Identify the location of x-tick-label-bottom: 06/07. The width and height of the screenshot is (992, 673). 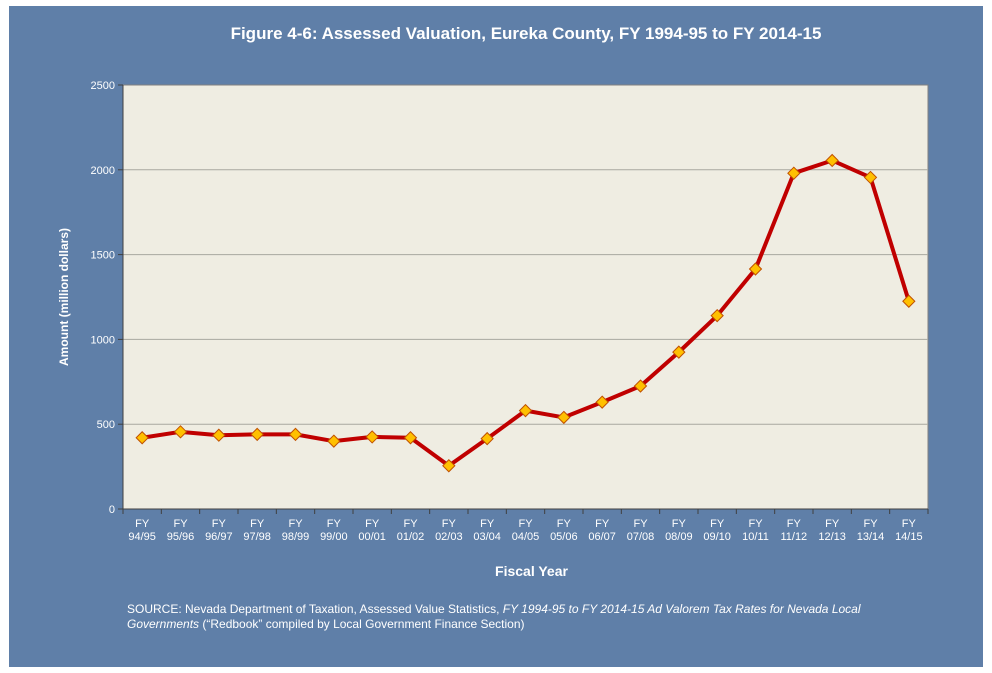
(602, 537).